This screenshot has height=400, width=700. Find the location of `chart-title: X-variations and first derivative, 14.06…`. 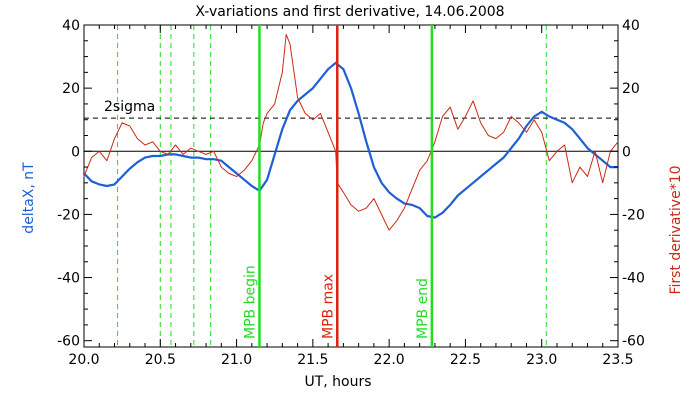

chart-title: X-variations and first derivative, 14.06… is located at coordinates (349, 12).